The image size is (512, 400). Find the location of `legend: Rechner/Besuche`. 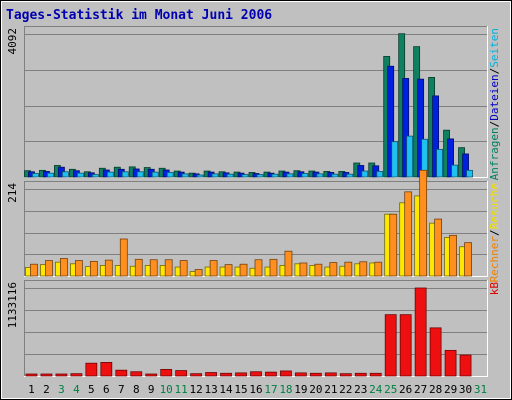

legend: Rechner/Besuche is located at coordinates (494, 232).